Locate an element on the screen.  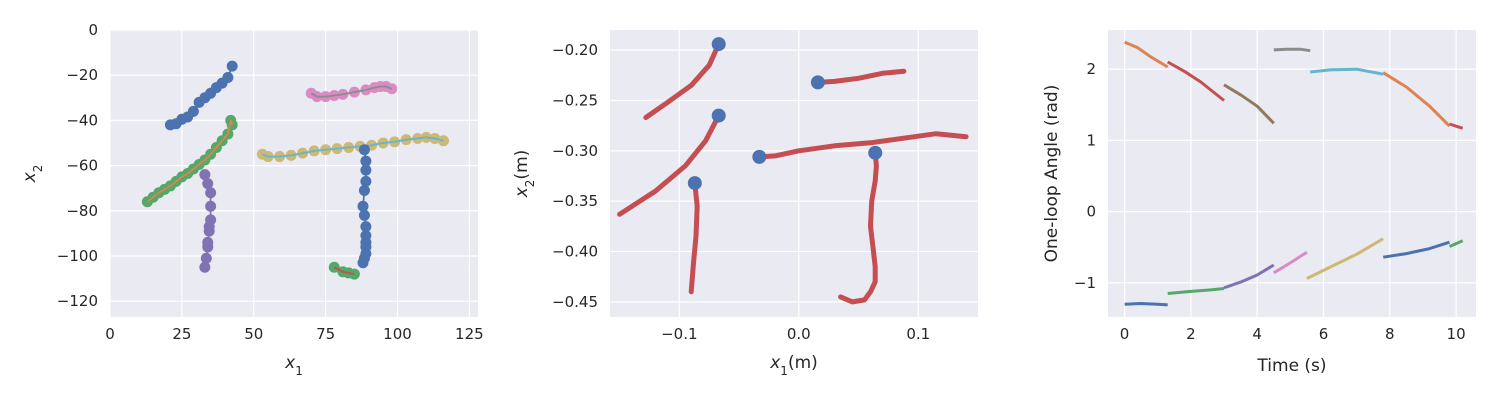
y-tick-label: −100 is located at coordinates (77, 256).